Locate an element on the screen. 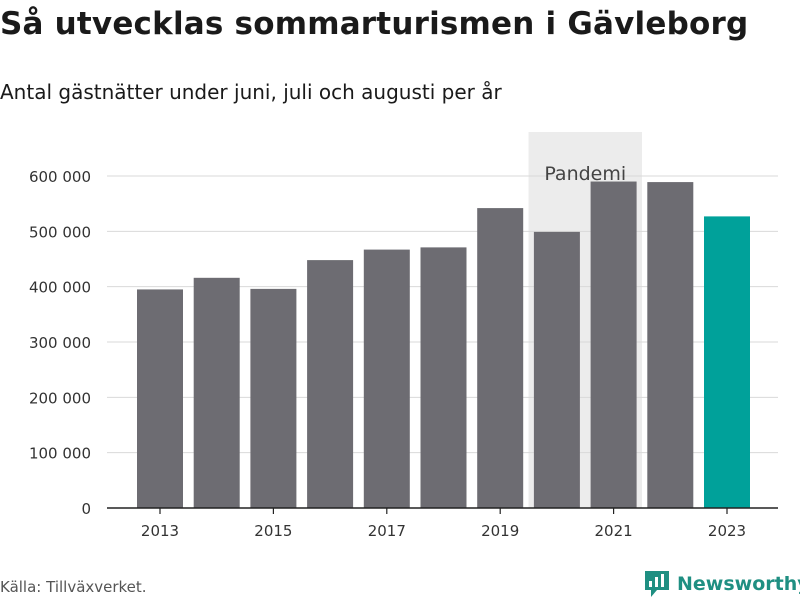 The height and width of the screenshot is (600, 800). brand-name: Newsworthy is located at coordinates (738, 584).